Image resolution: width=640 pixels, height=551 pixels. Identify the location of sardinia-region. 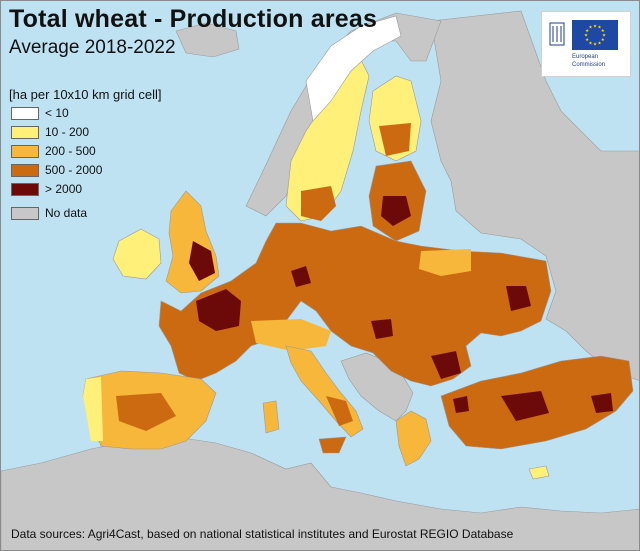
(271, 417).